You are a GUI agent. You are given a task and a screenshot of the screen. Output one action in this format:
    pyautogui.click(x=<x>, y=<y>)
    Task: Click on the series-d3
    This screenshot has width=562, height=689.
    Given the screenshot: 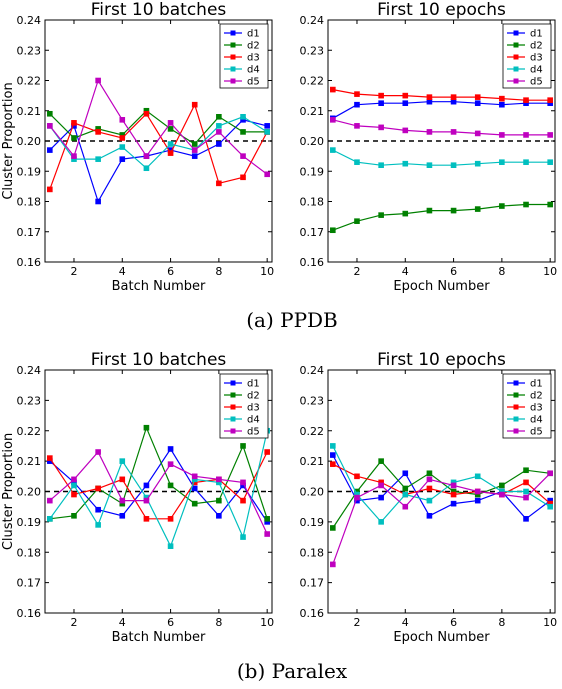 What is the action you would take?
    pyautogui.click(x=158, y=147)
    